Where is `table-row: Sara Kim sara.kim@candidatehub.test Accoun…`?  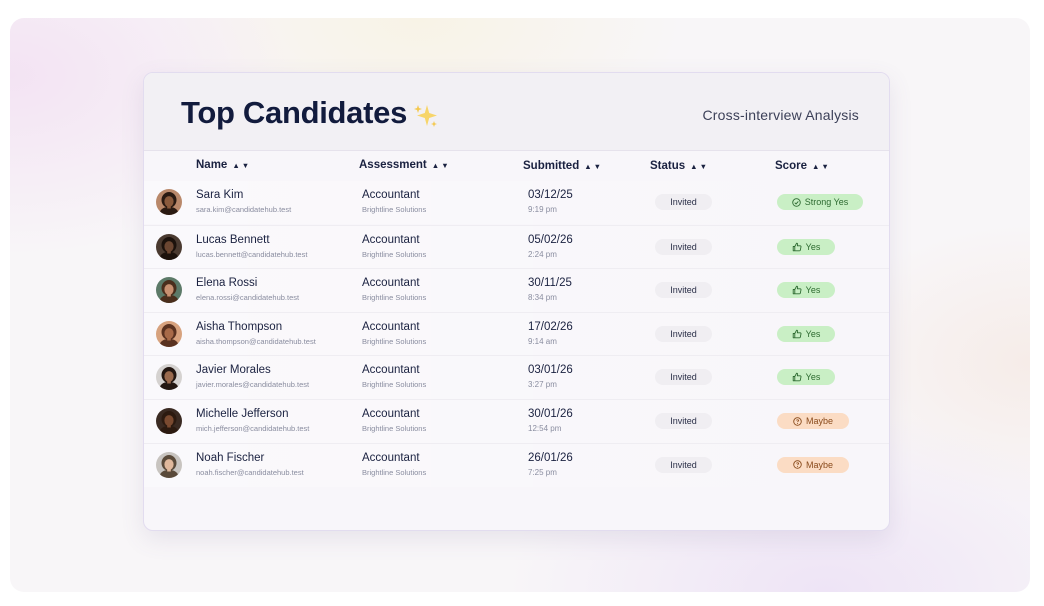 table-row: Sara Kim sara.kim@candidatehub.test Accoun… is located at coordinates (516, 202).